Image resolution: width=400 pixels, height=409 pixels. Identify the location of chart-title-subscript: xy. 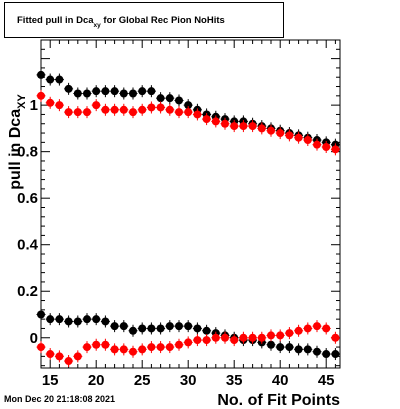
(97, 25).